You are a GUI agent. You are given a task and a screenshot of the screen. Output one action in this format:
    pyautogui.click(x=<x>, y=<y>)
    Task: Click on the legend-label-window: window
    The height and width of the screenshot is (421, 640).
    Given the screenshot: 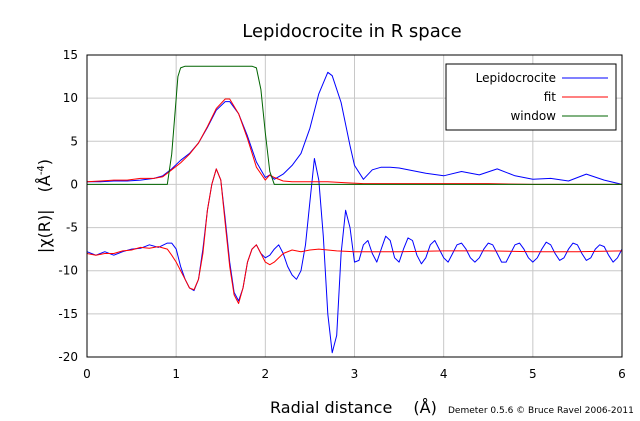 What is the action you would take?
    pyautogui.click(x=533, y=116)
    